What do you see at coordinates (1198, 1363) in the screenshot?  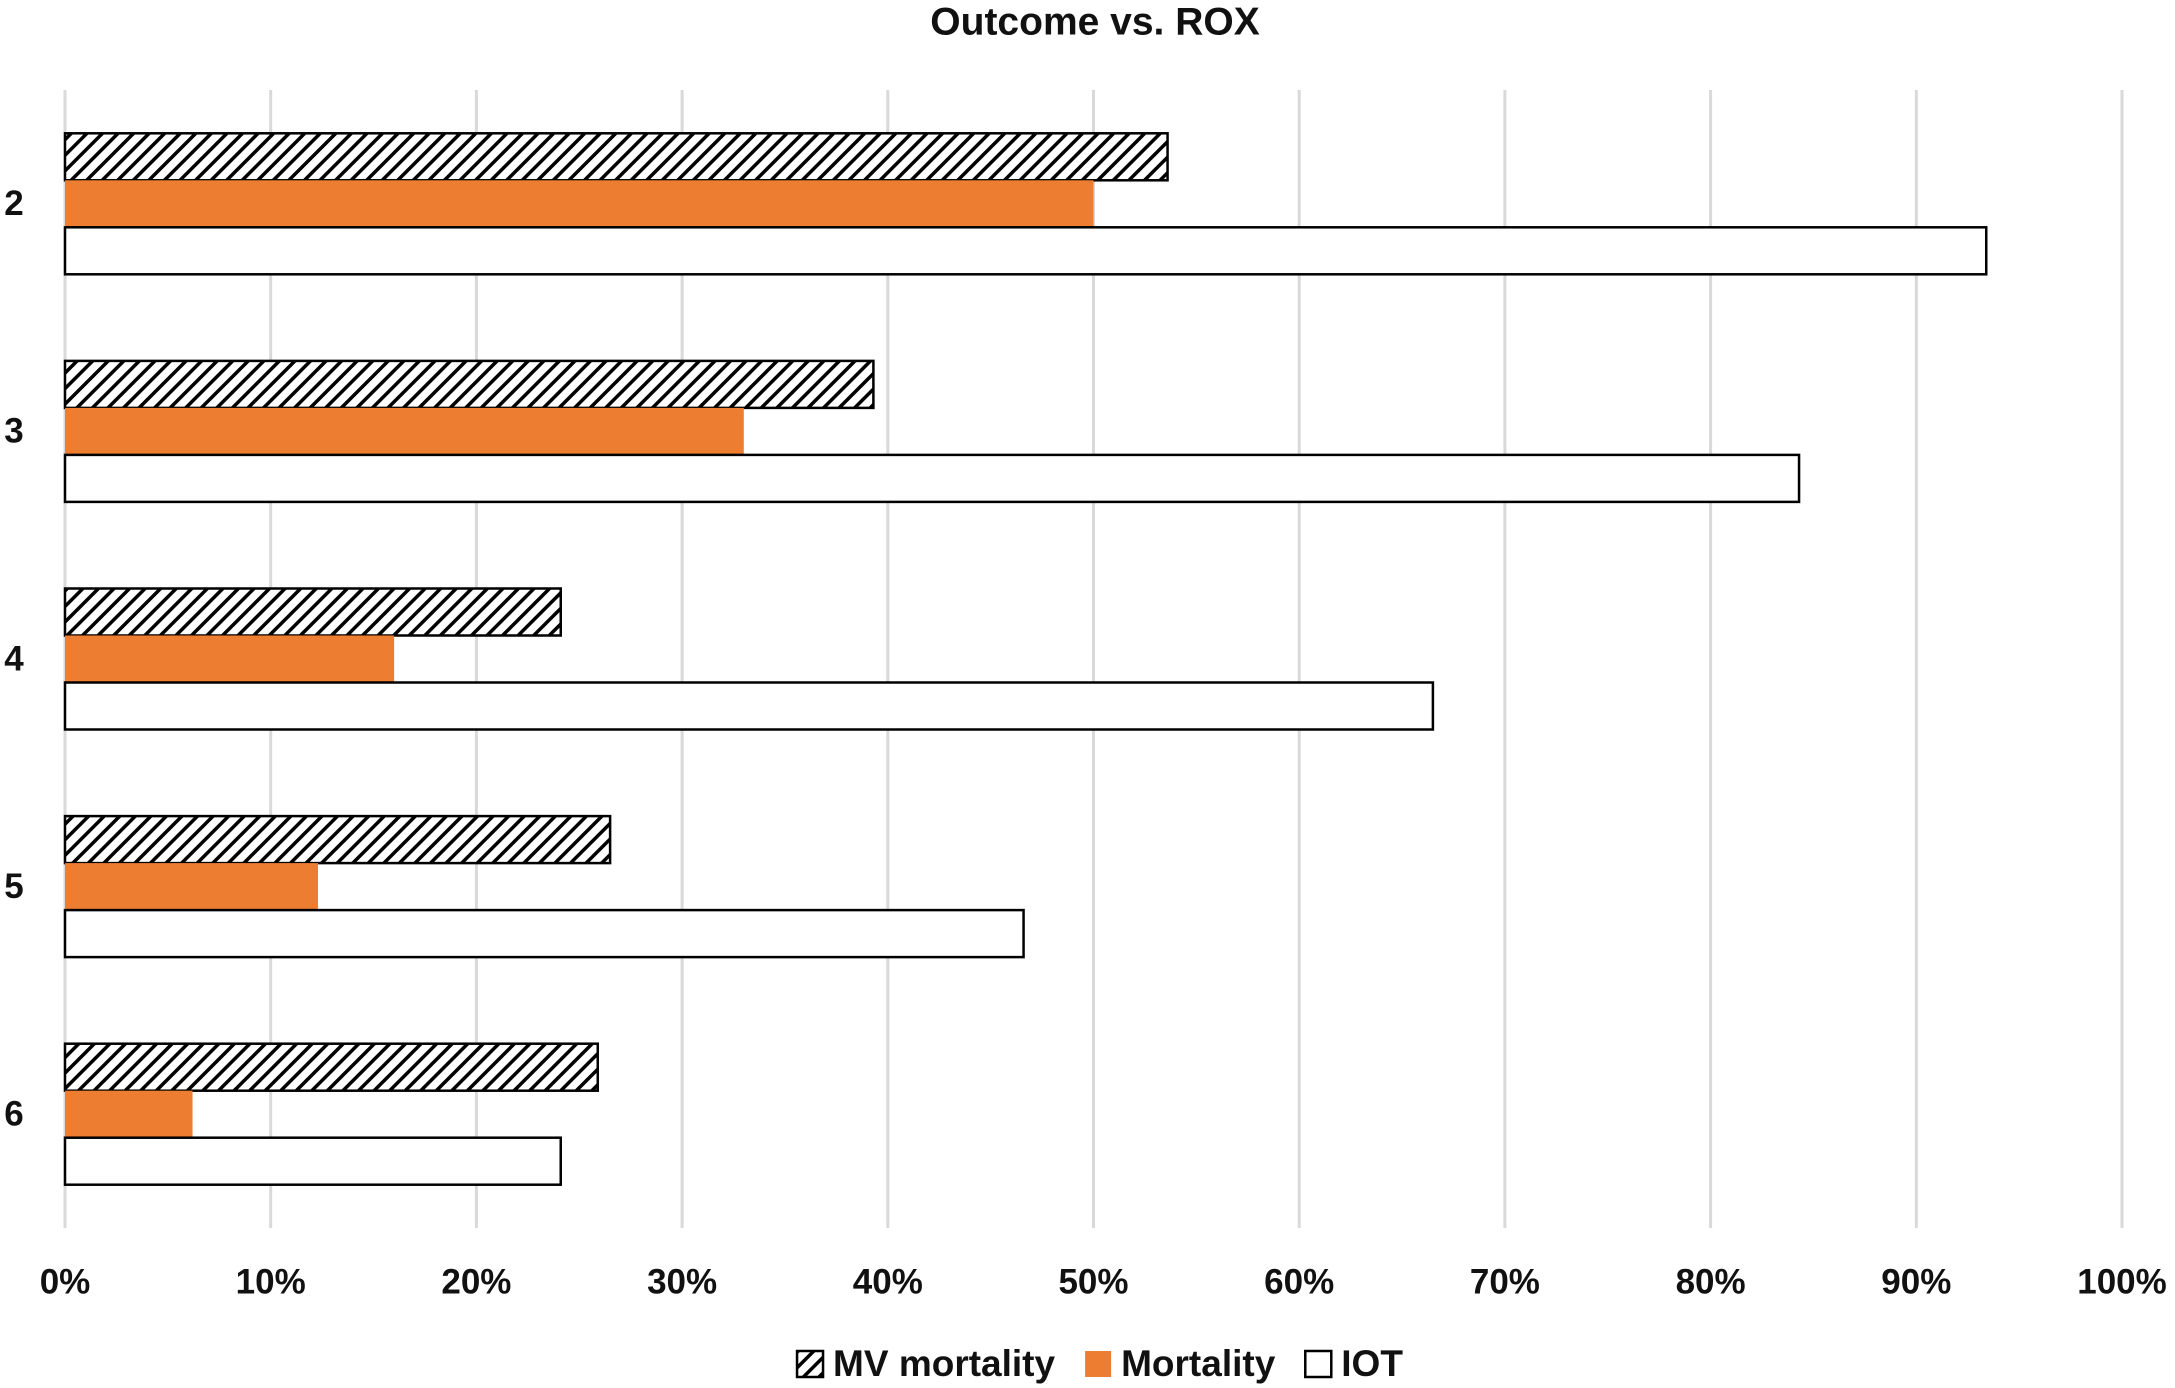 I see `legend-label: Mortality` at bounding box center [1198, 1363].